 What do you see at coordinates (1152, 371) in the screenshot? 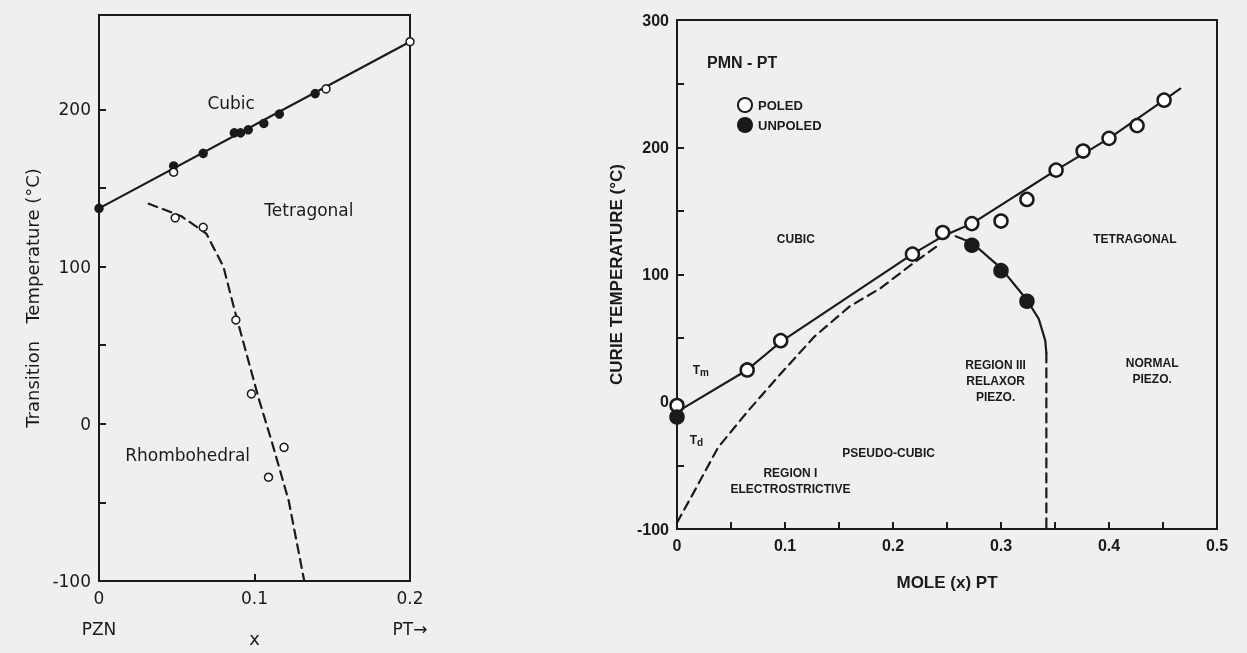
I see `annotation: NORMAL PIEZO.` at bounding box center [1152, 371].